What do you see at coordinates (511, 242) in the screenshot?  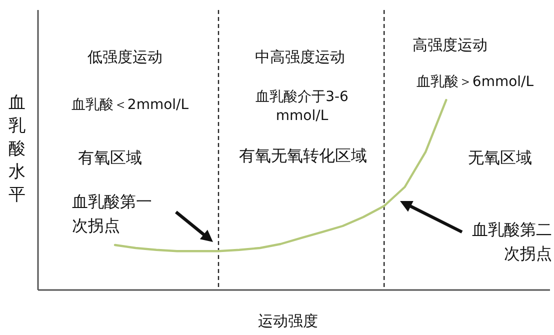 I see `text: 血乳酸第二次拐点` at bounding box center [511, 242].